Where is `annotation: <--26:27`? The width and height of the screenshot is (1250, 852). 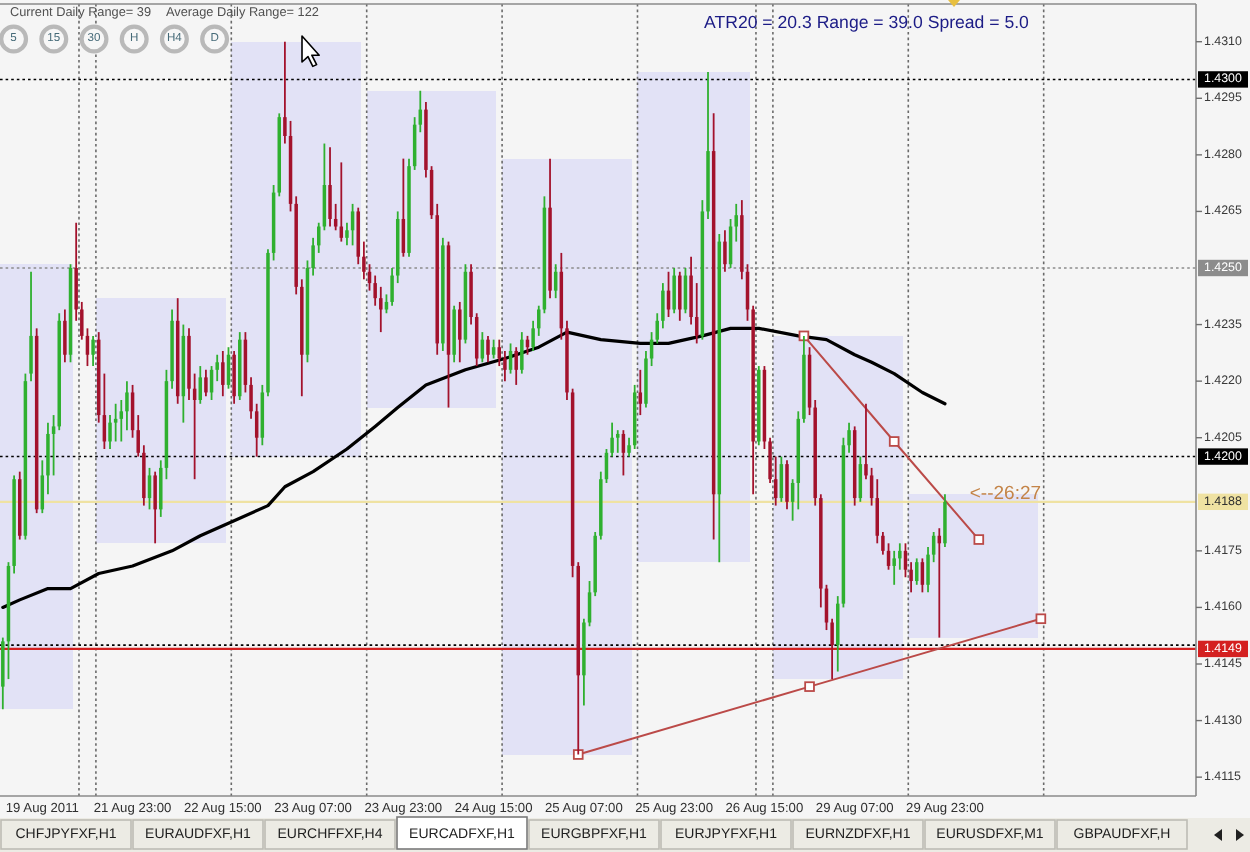 annotation: <--26:27 is located at coordinates (1005, 493).